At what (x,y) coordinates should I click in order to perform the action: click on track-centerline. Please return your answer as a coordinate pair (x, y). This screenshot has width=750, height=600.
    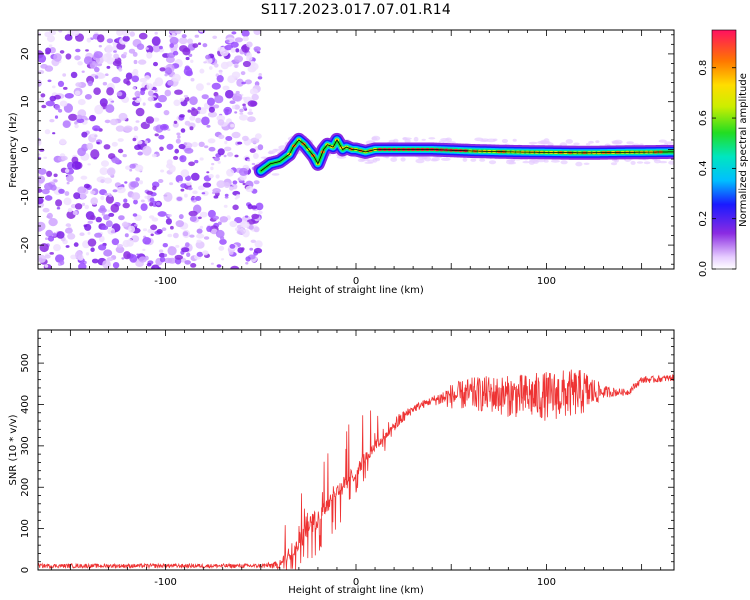
    Looking at the image, I should click on (467, 155).